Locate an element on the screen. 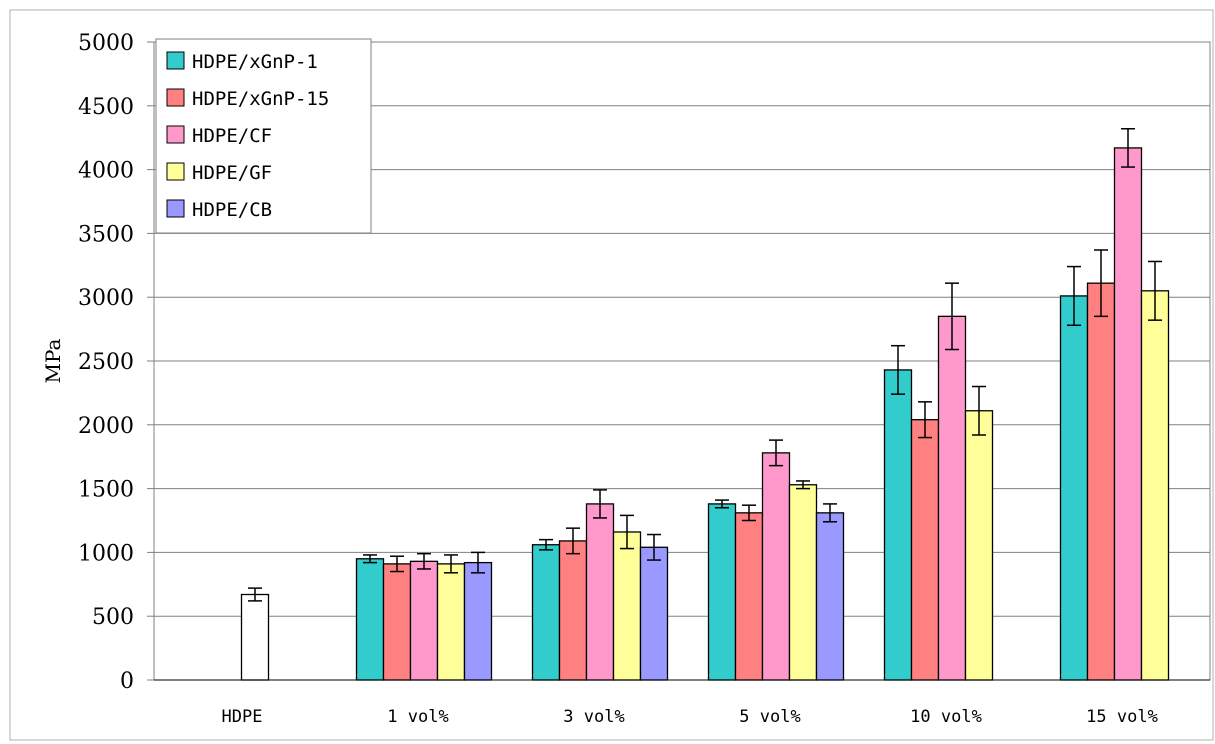  x-category-label: 3 vol% is located at coordinates (593, 717).